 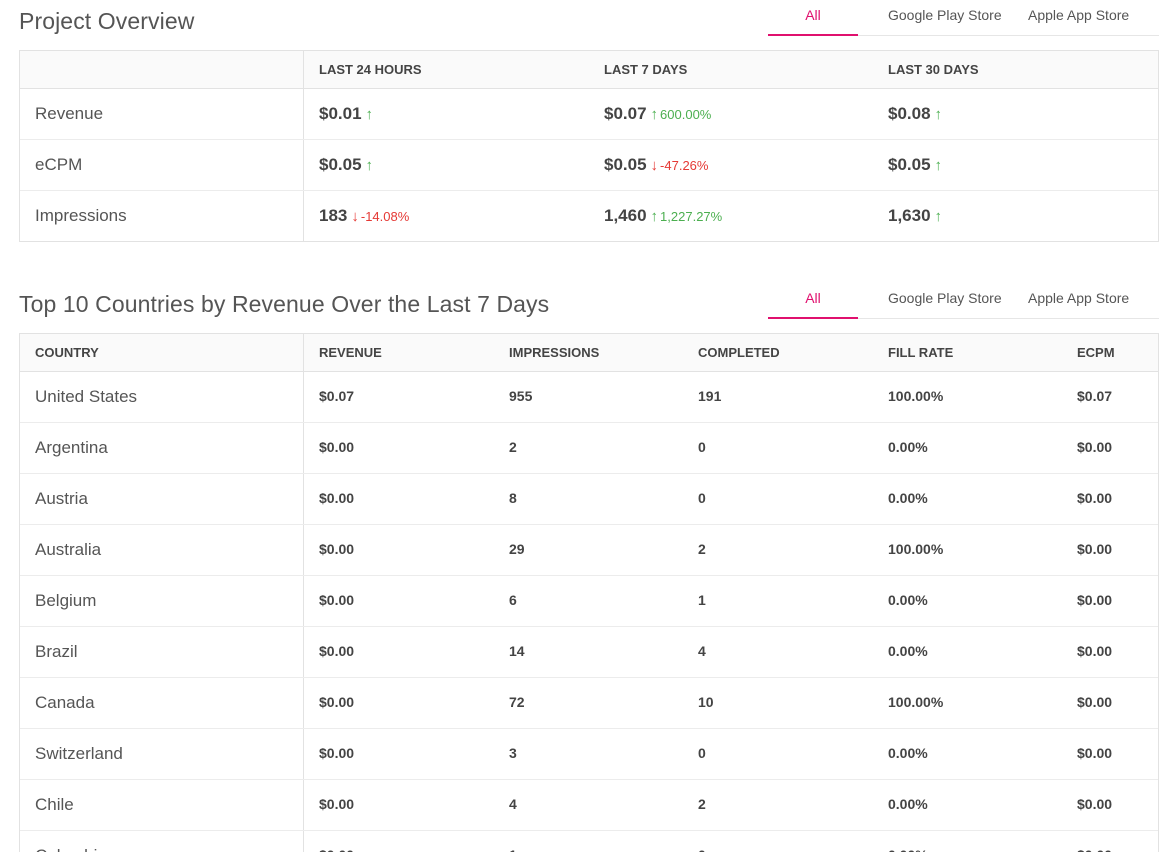 I want to click on table-row: Belgium $0.00 6 1 0.00% $0.00, so click(x=589, y=601).